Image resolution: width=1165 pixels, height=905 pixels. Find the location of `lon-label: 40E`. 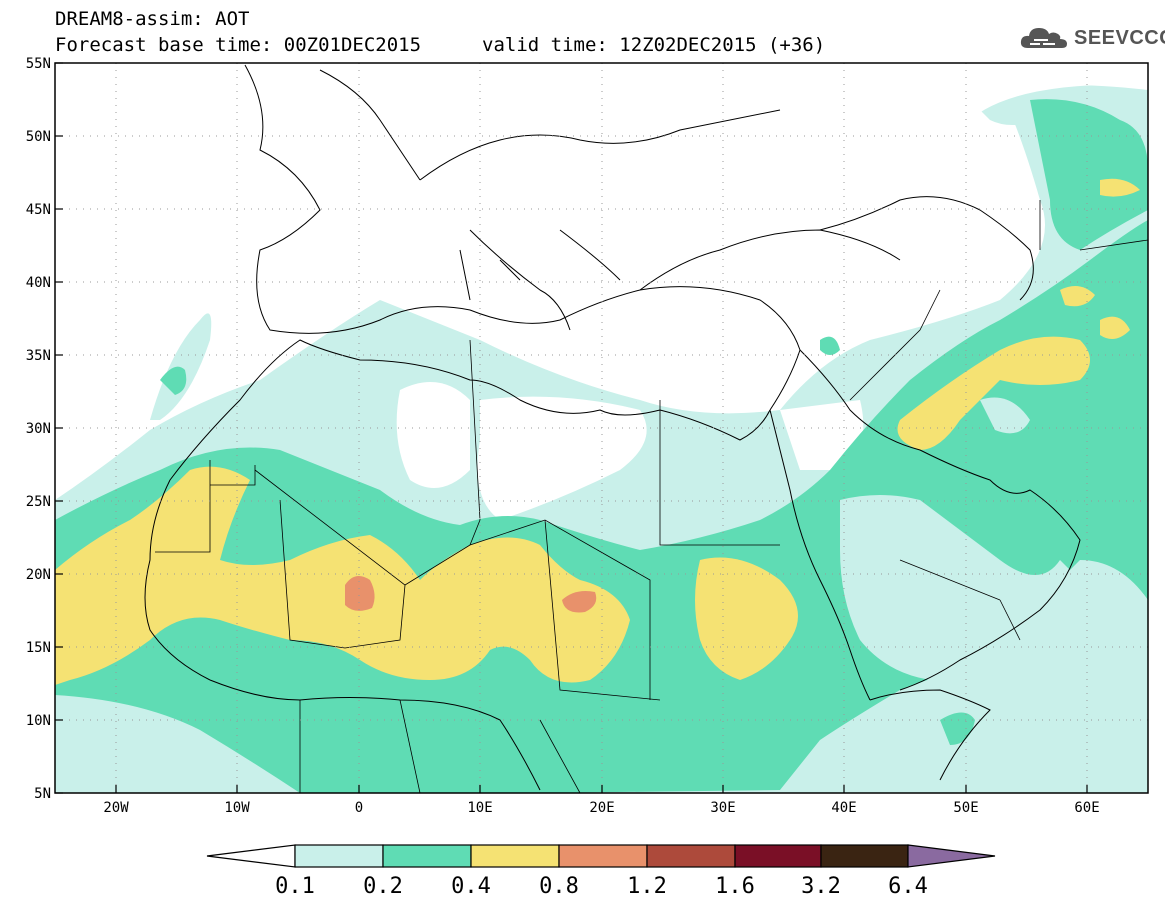

lon-label: 40E is located at coordinates (843, 808).